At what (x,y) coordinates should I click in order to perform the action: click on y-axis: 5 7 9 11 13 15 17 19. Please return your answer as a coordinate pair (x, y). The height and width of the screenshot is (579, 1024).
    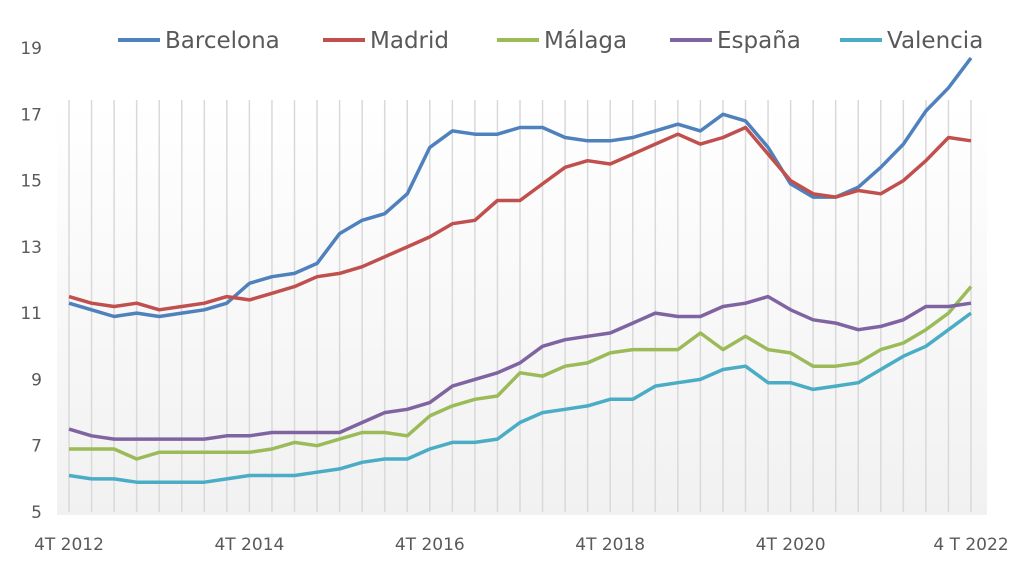
    Looking at the image, I should click on (31, 281).